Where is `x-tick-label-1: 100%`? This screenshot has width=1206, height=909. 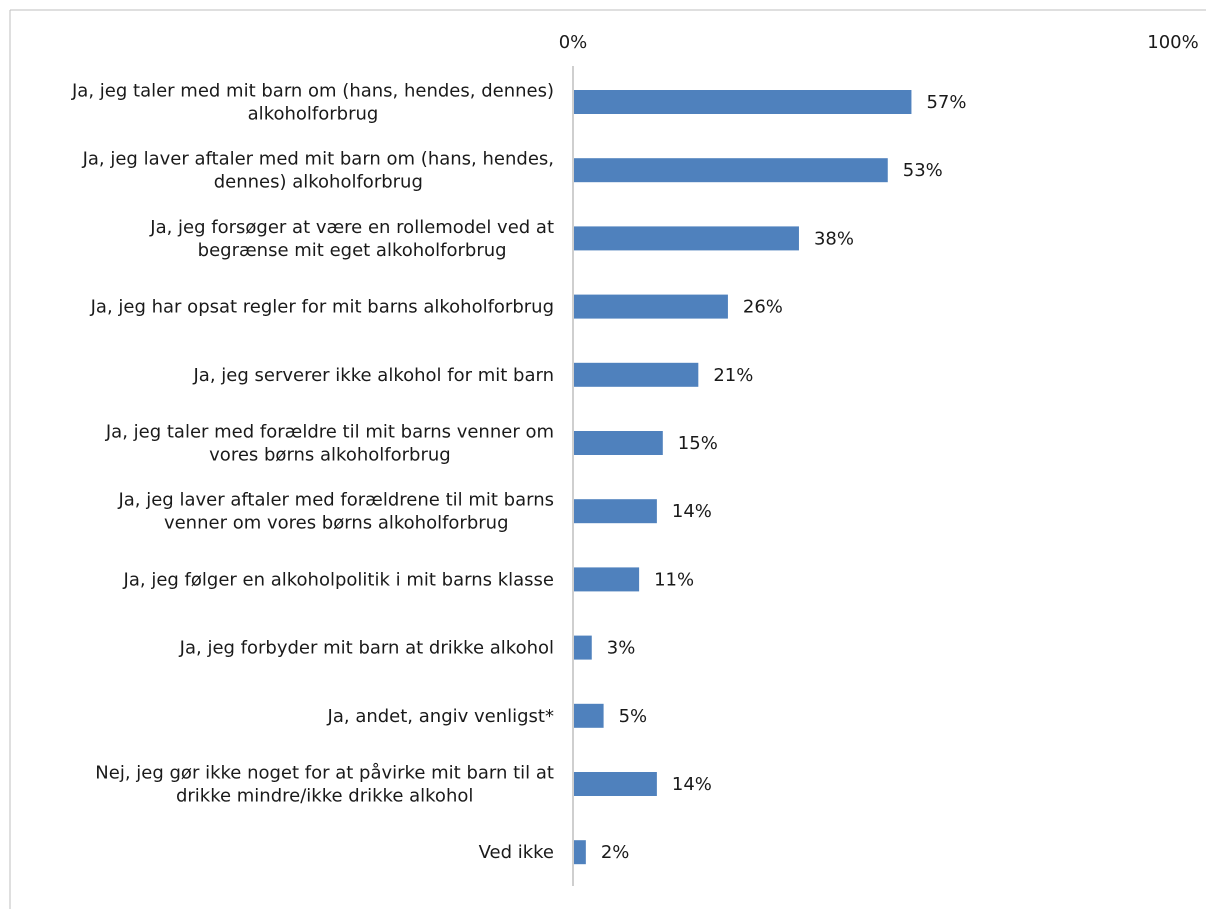
x-tick-label-1: 100% is located at coordinates (1172, 42).